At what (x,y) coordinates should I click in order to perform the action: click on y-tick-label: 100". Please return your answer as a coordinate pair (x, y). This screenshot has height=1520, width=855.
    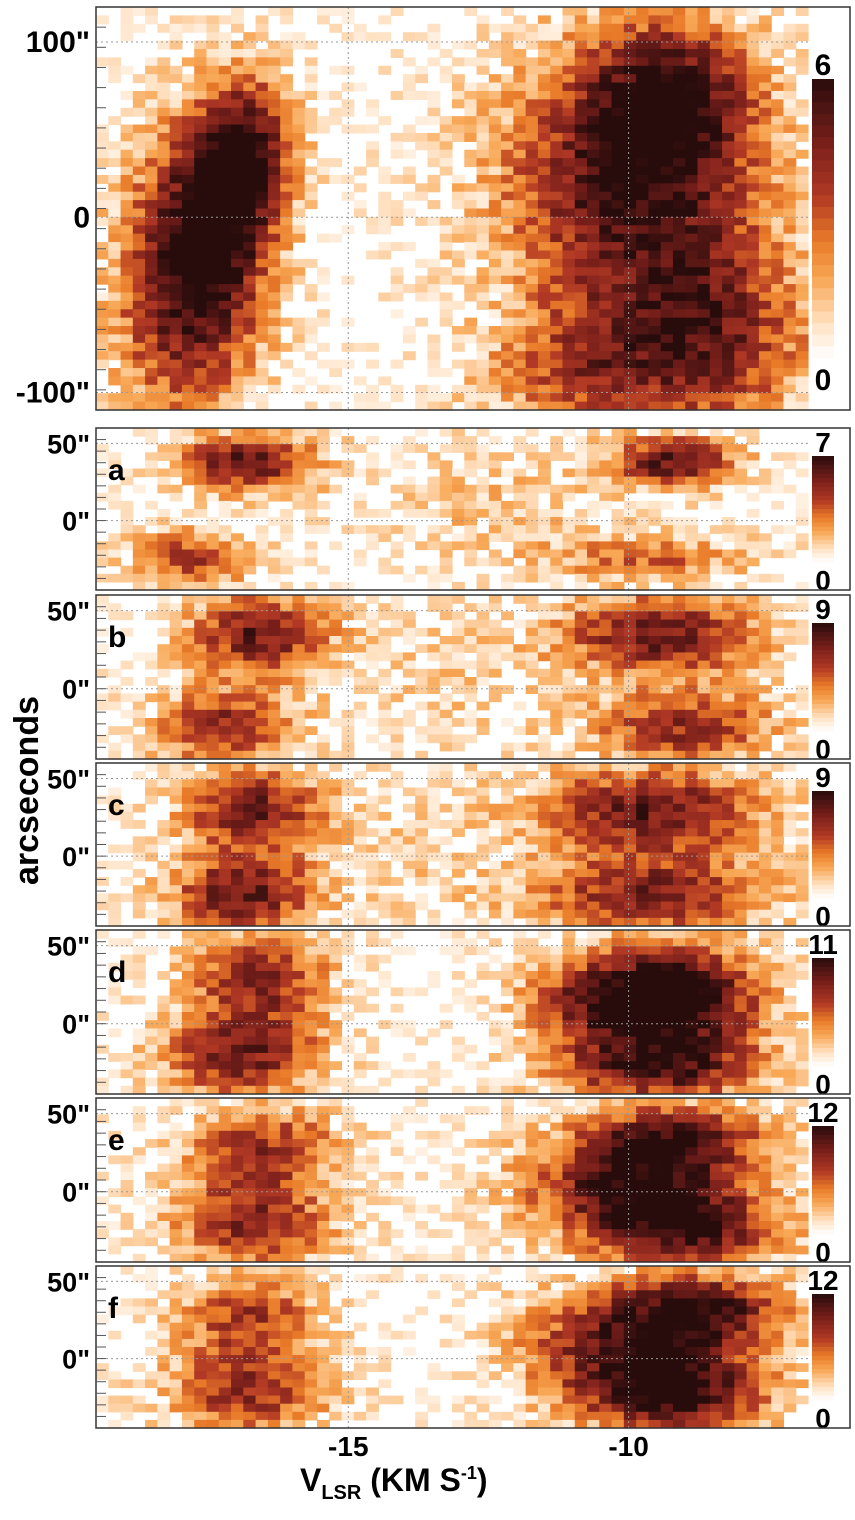
    Looking at the image, I should click on (58, 42).